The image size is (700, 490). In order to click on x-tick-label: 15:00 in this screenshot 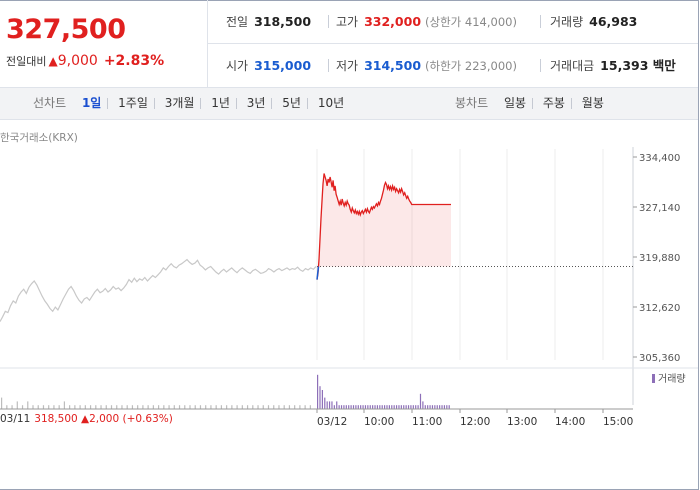, I will do `click(618, 422)`.